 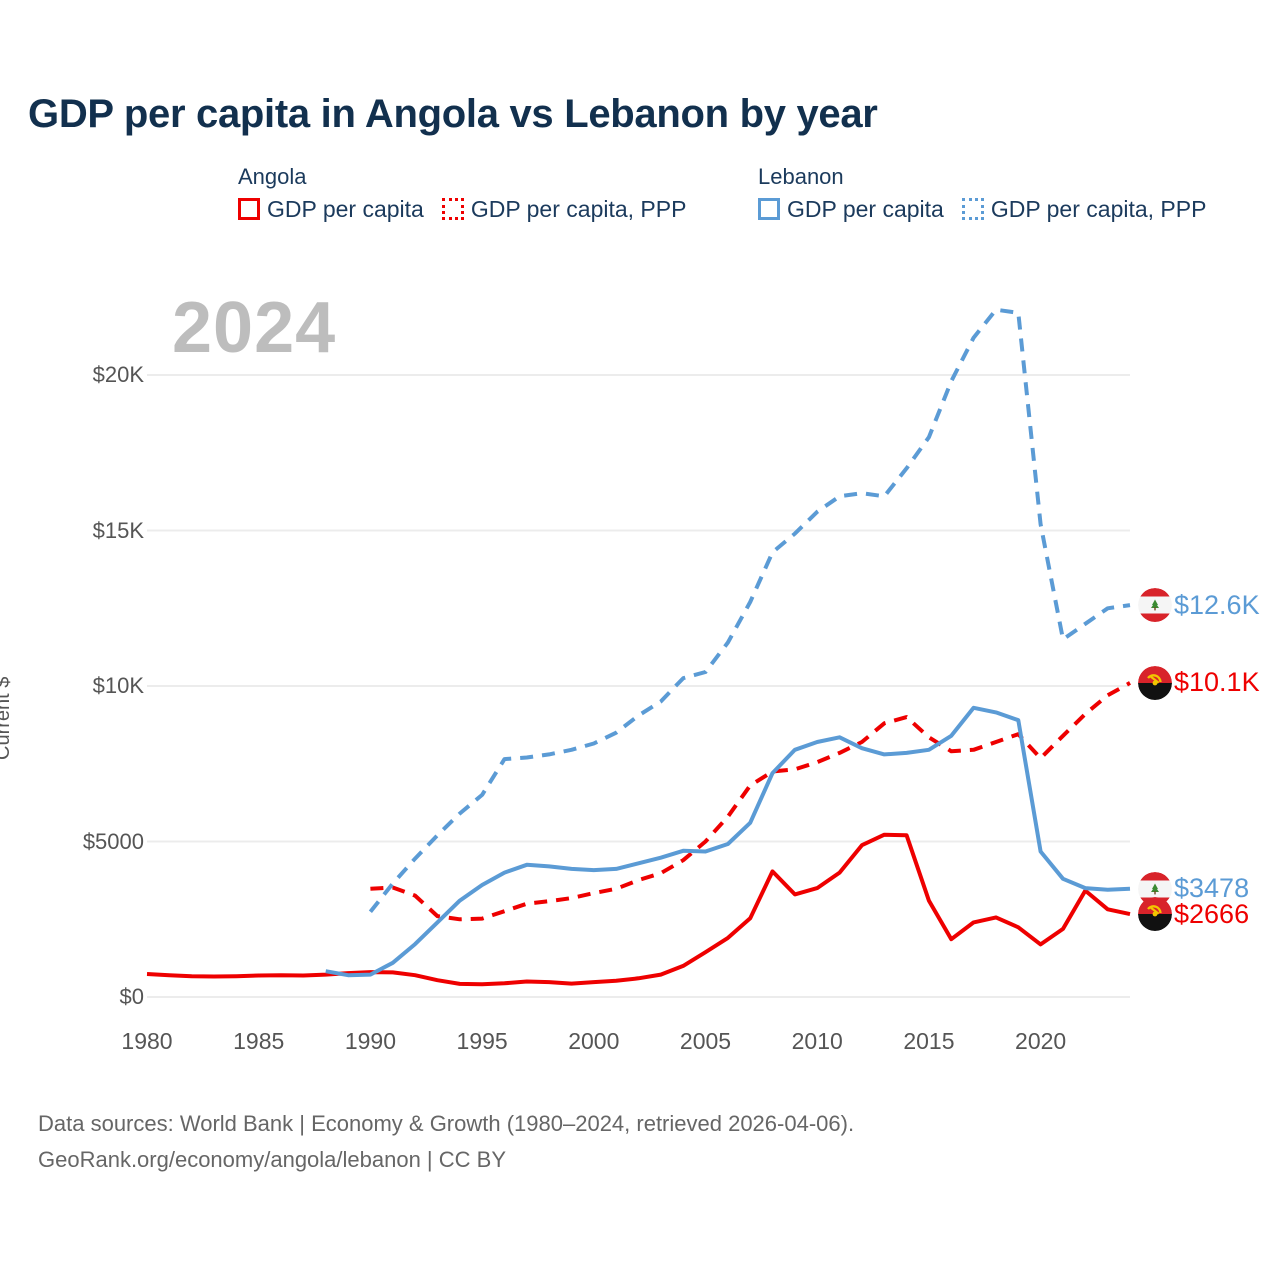 I want to click on legend-group-title-angola: Angola, so click(x=272, y=176).